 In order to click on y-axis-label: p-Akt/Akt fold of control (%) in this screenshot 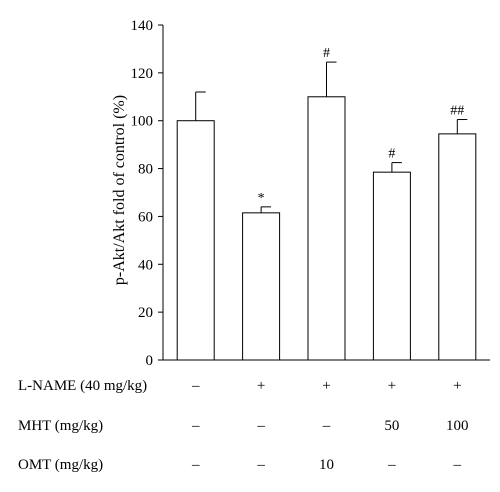, I will do `click(119, 190)`.